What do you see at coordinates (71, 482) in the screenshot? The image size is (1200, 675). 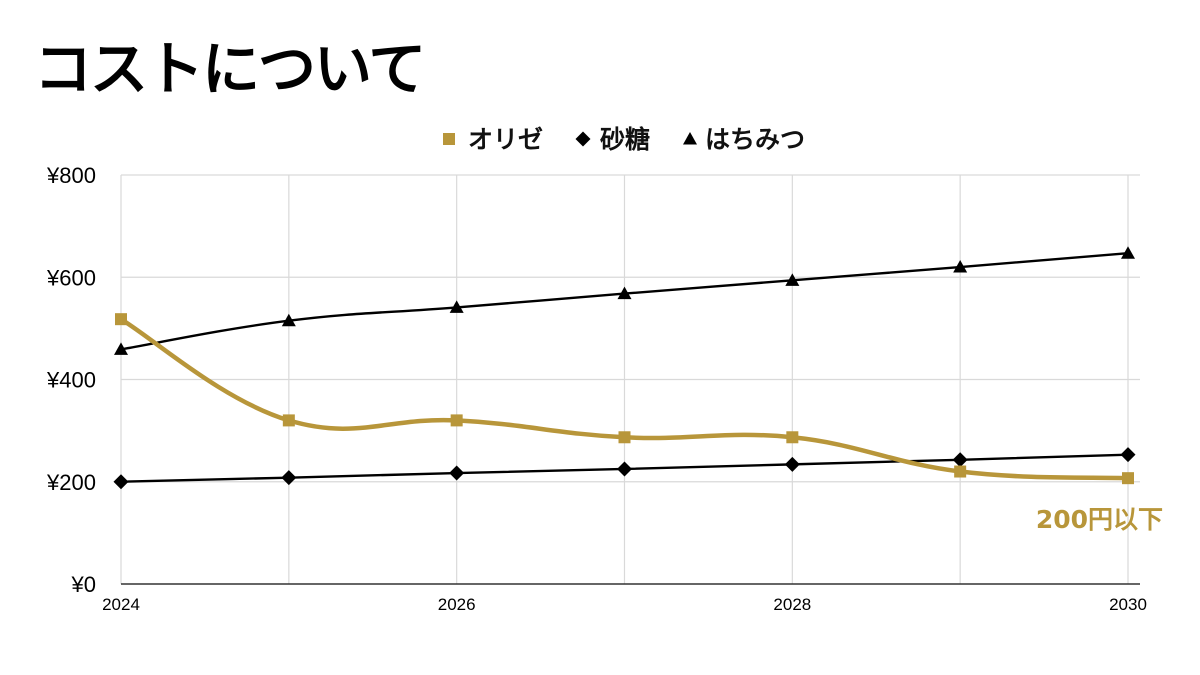 I see `y-tick-label: ¥200` at bounding box center [71, 482].